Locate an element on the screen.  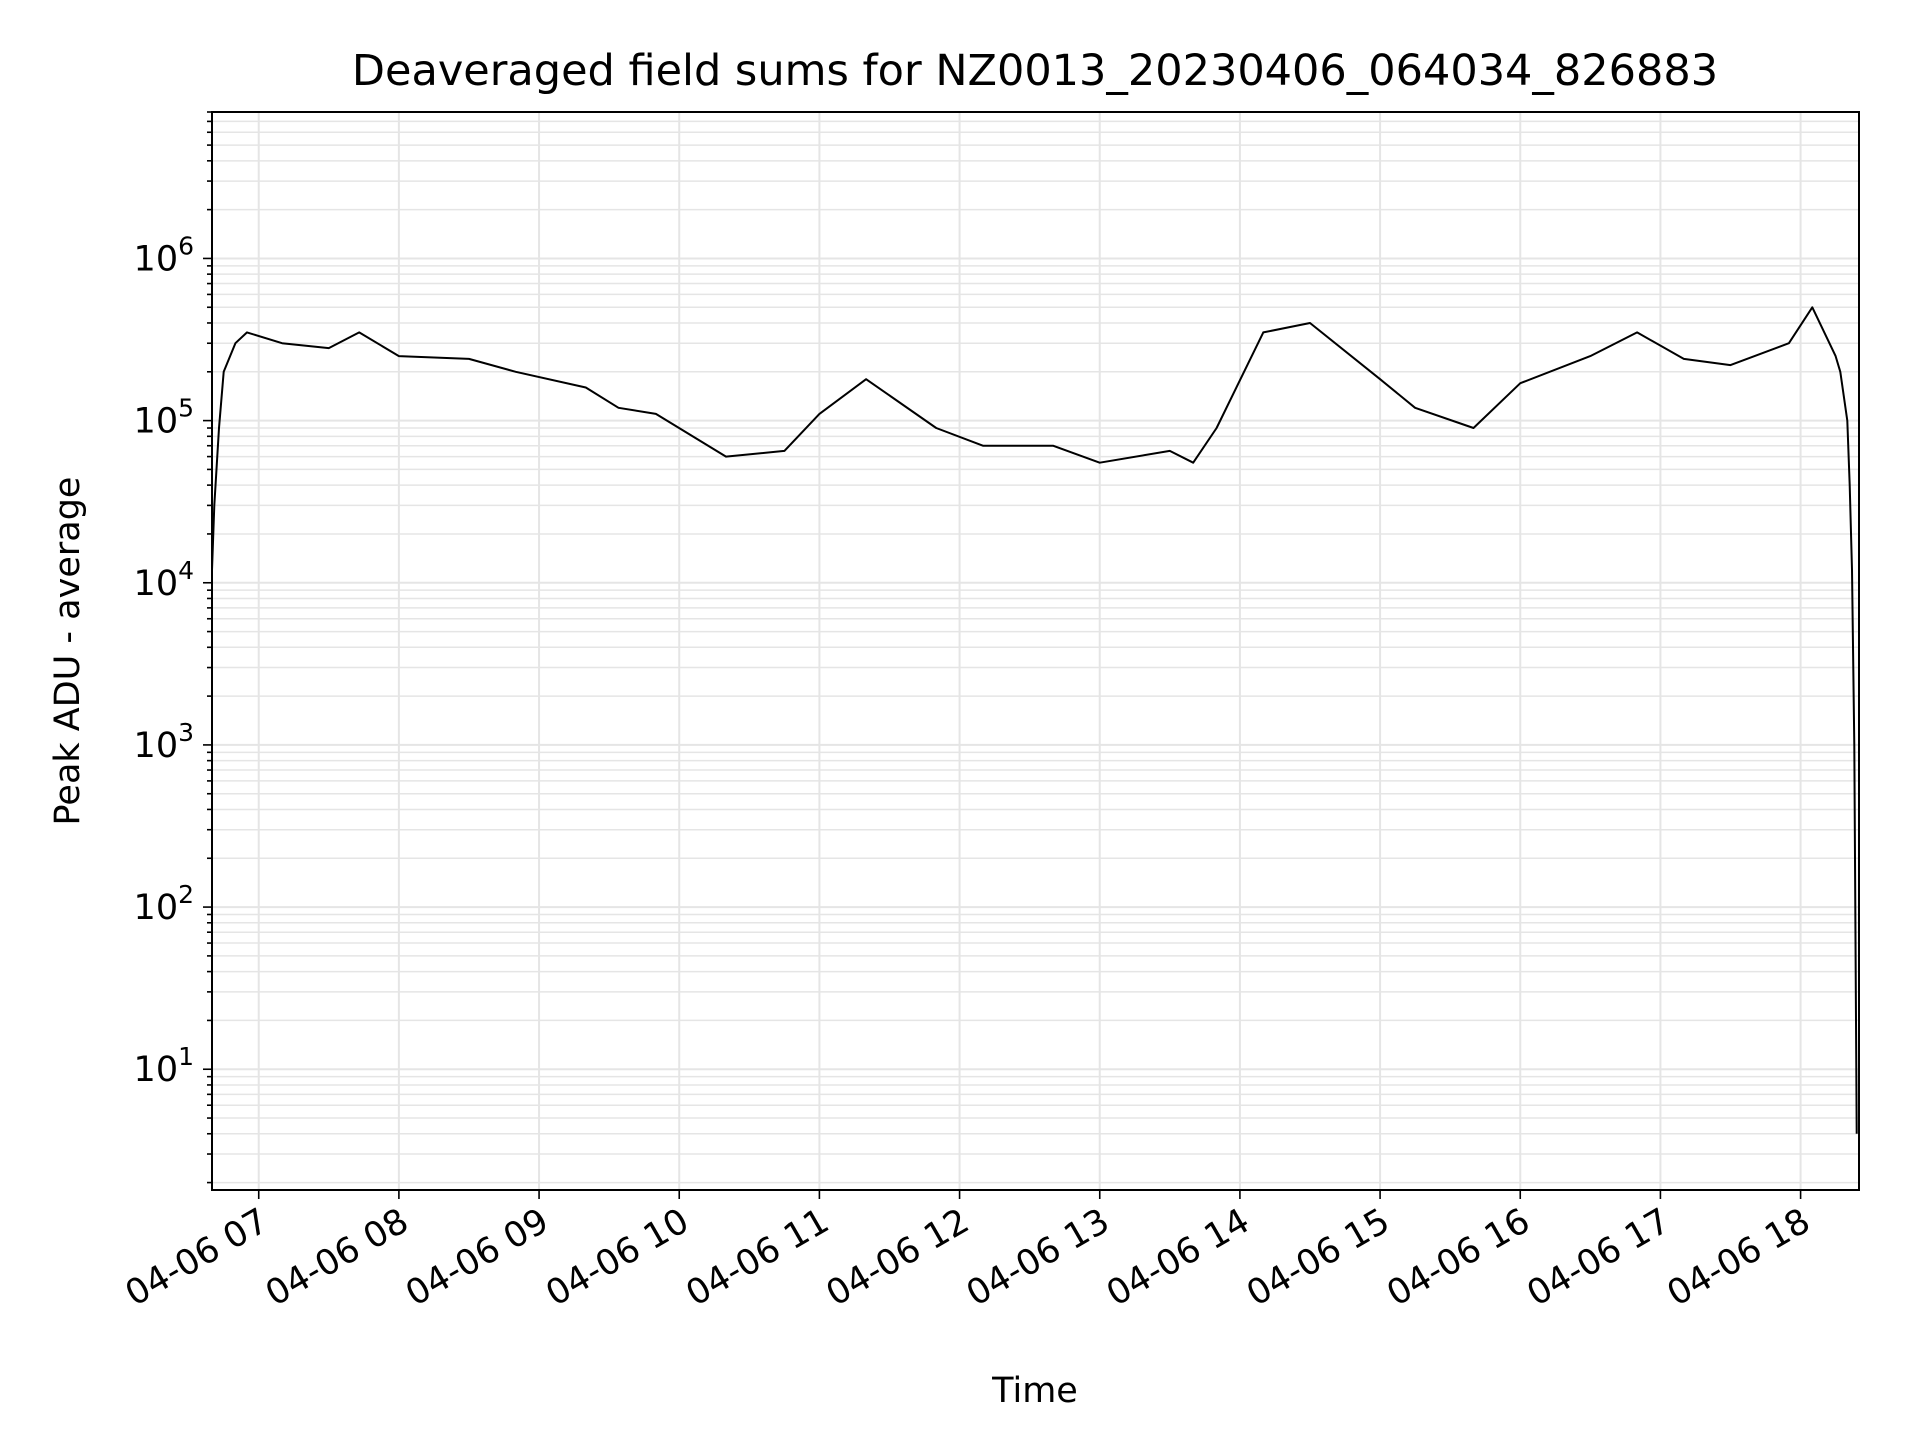
x-axis-label: Time is located at coordinates (1034, 1391).